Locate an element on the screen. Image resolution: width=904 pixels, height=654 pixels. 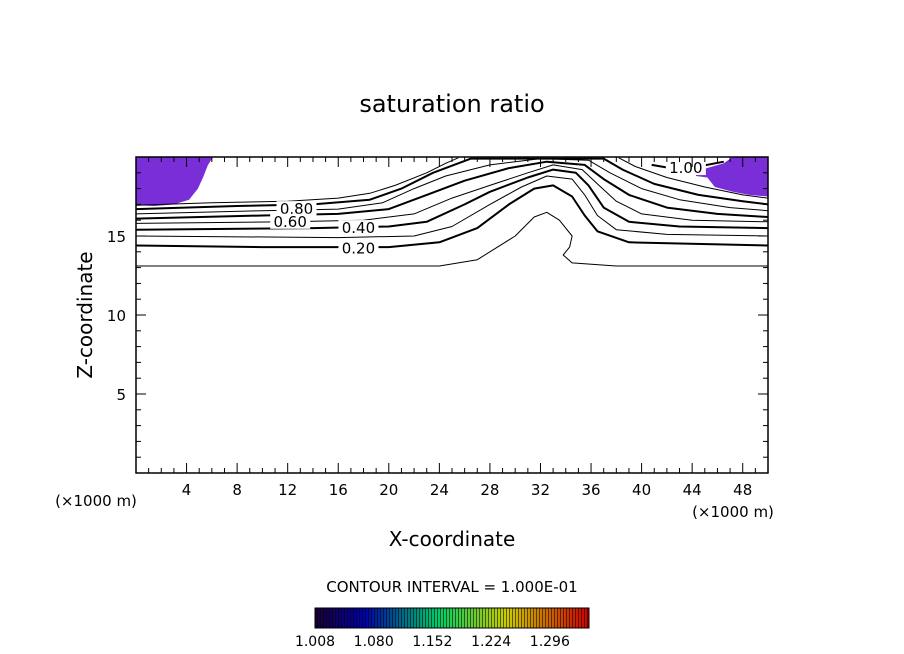
x-tick-label-16: 16 is located at coordinates (338, 490).